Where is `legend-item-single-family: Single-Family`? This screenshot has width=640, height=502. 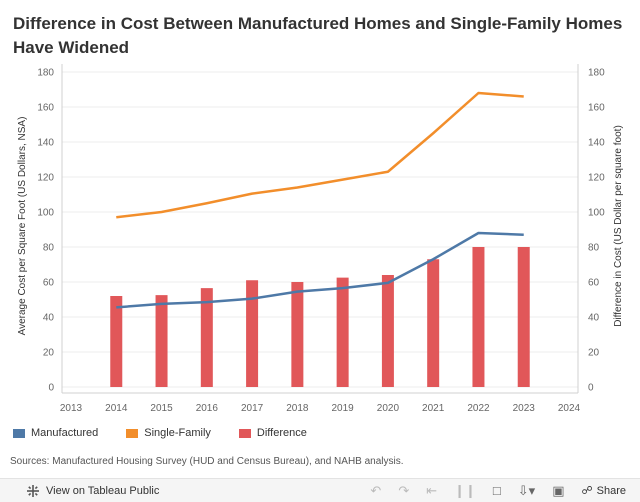
legend-item-single-family: Single-Family is located at coordinates (168, 433).